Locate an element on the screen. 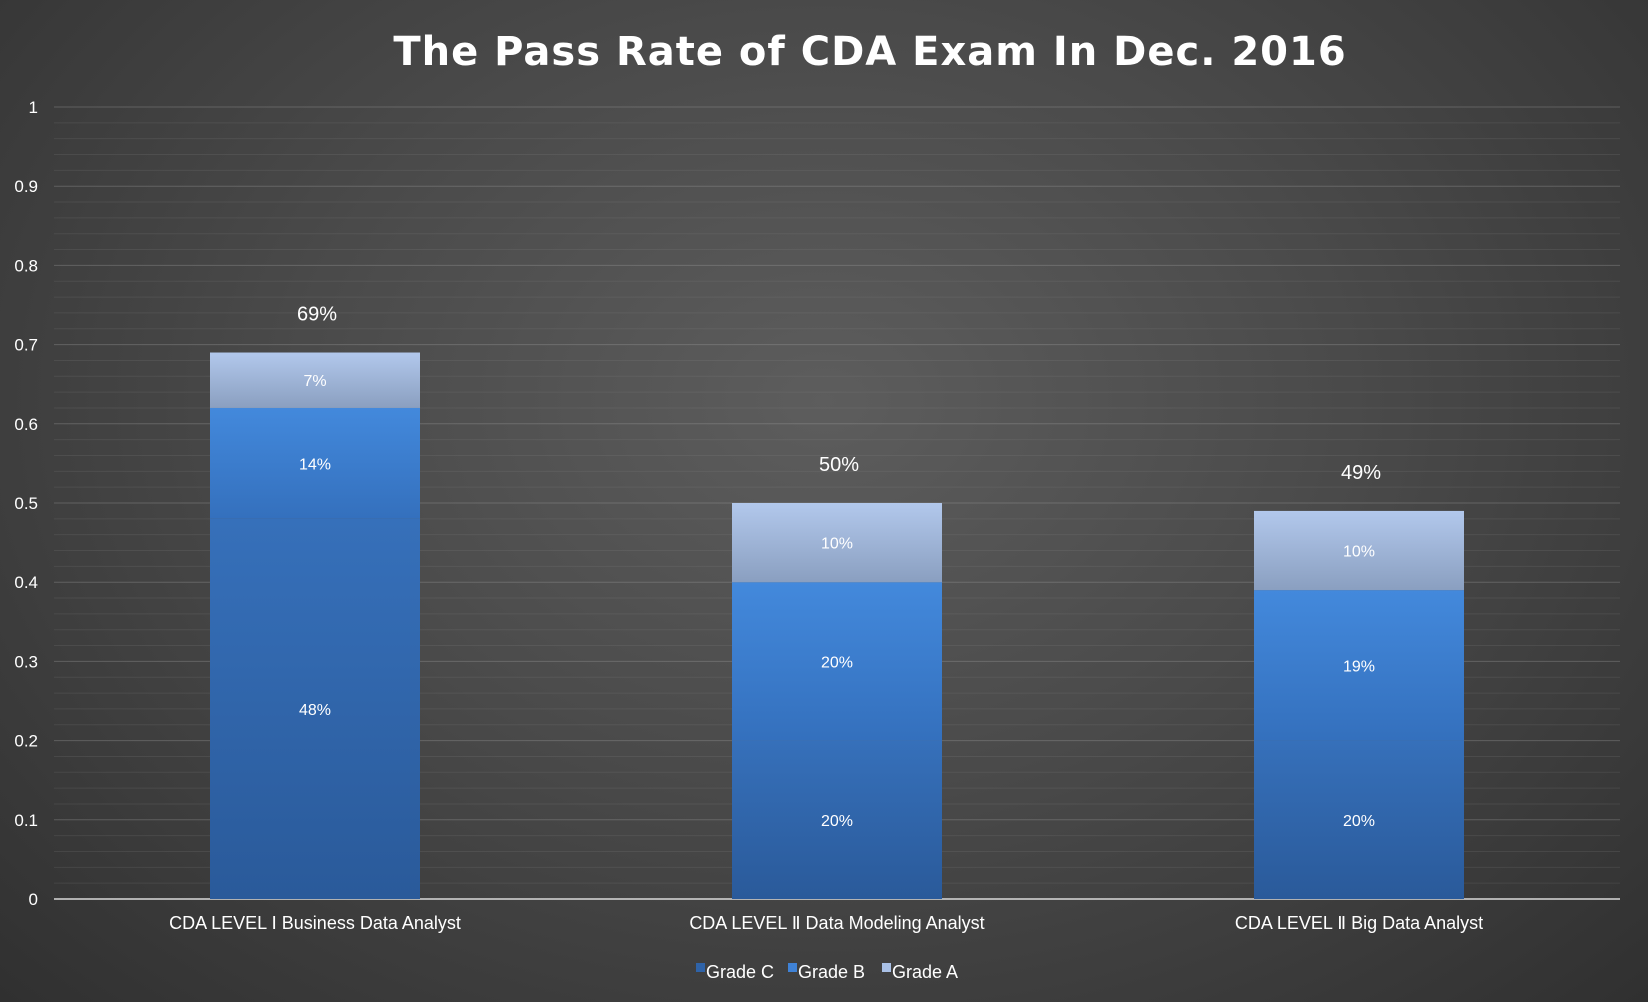  legend-label: Grade C is located at coordinates (740, 972).